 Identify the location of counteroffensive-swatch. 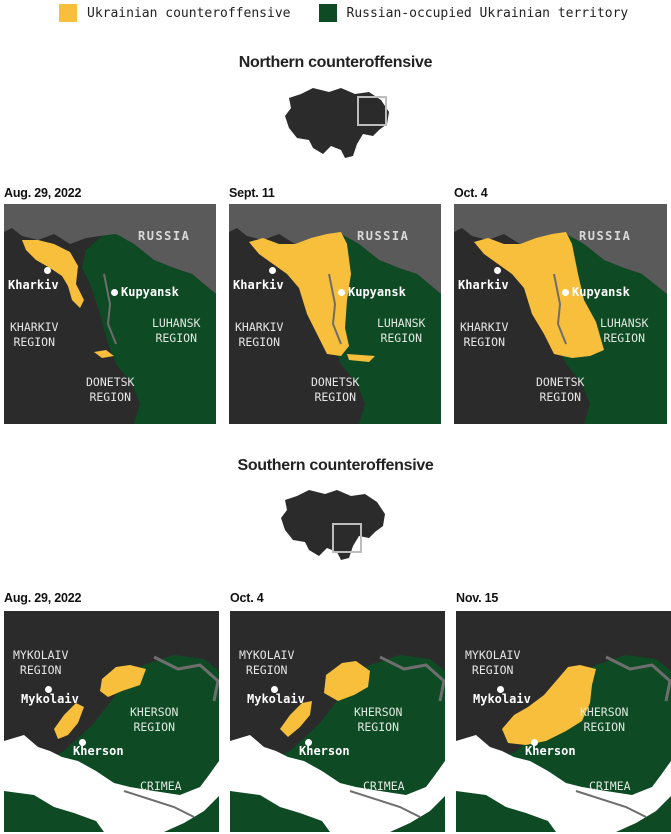
(68, 13).